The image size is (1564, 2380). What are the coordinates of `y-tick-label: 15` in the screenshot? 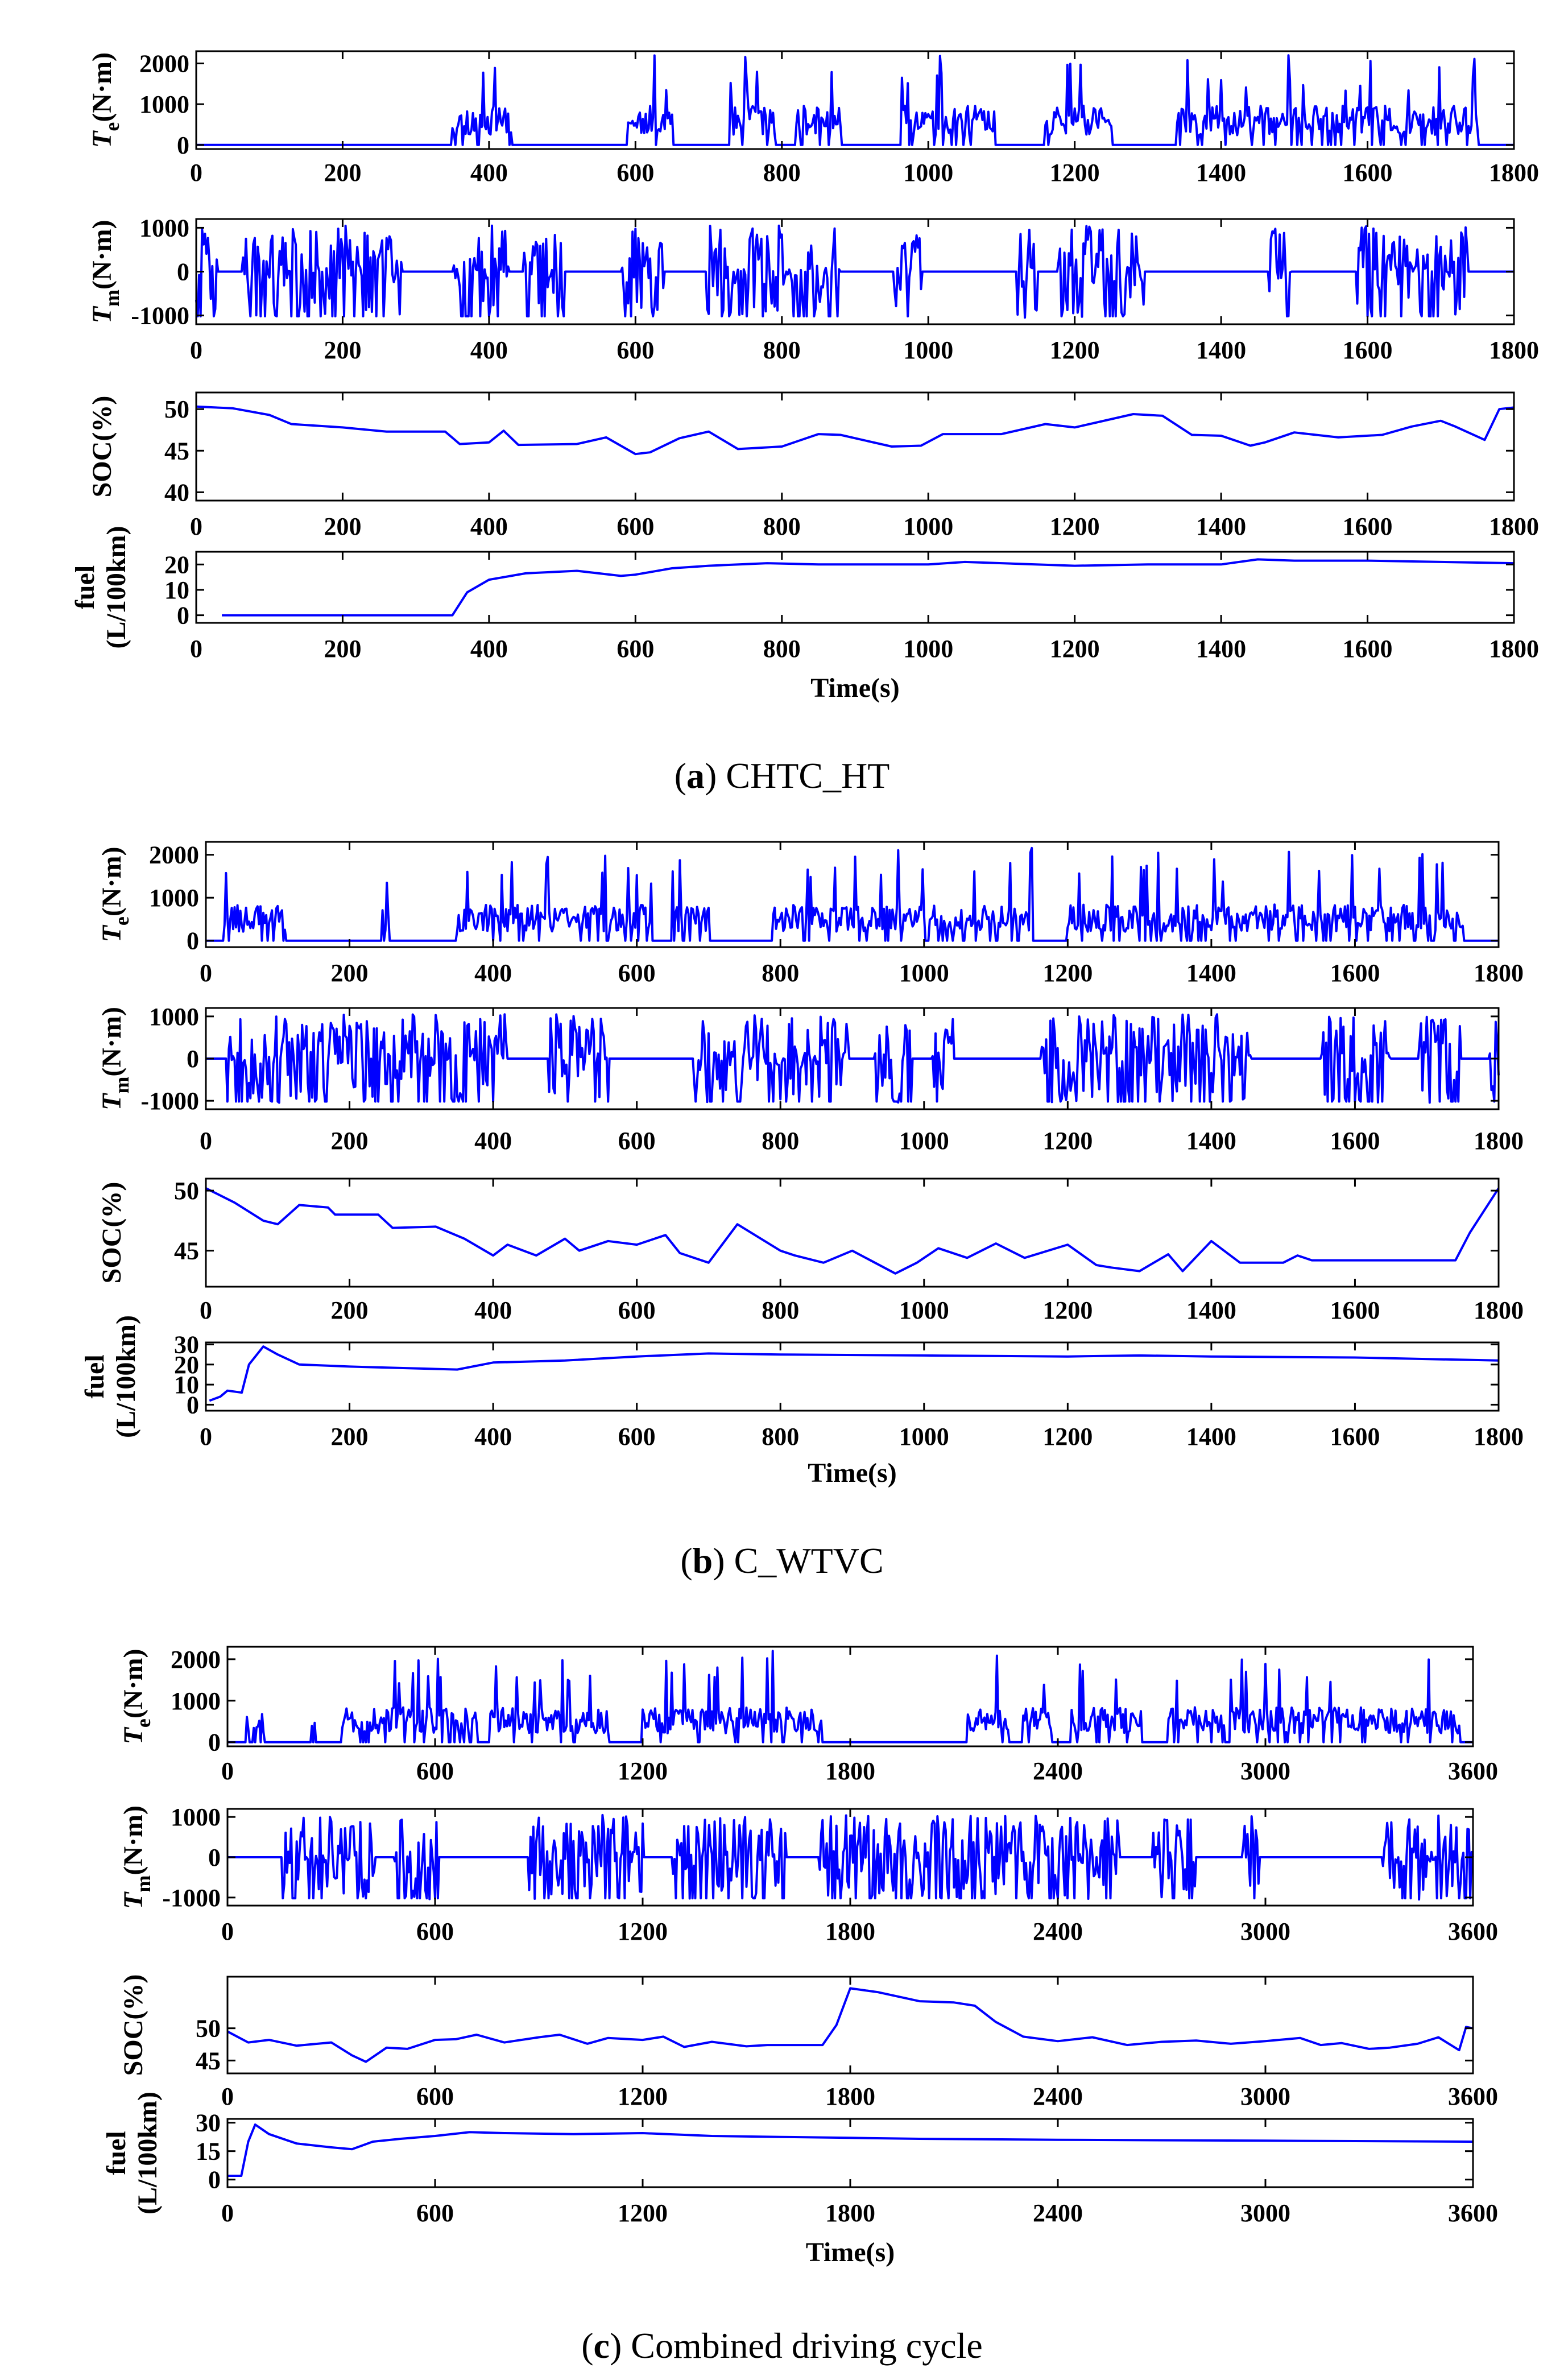 It's located at (208, 2152).